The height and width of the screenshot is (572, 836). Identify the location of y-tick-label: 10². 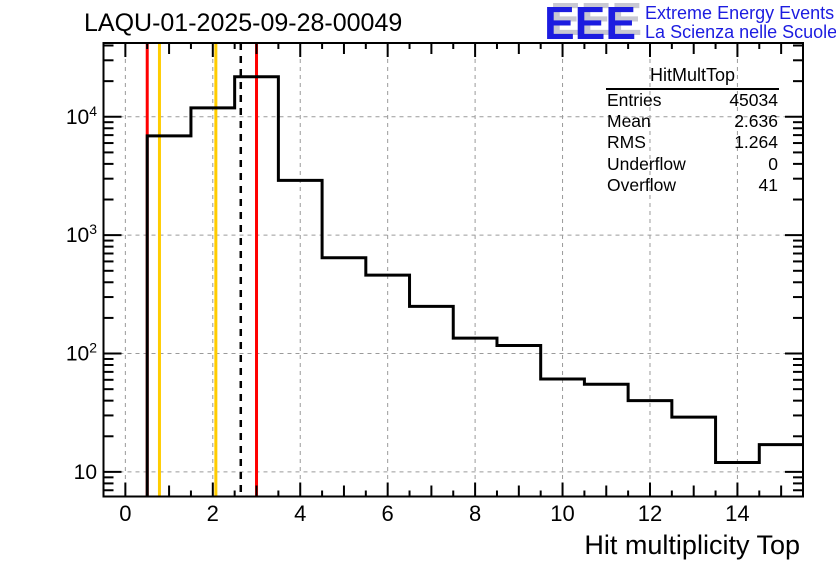
(81, 353).